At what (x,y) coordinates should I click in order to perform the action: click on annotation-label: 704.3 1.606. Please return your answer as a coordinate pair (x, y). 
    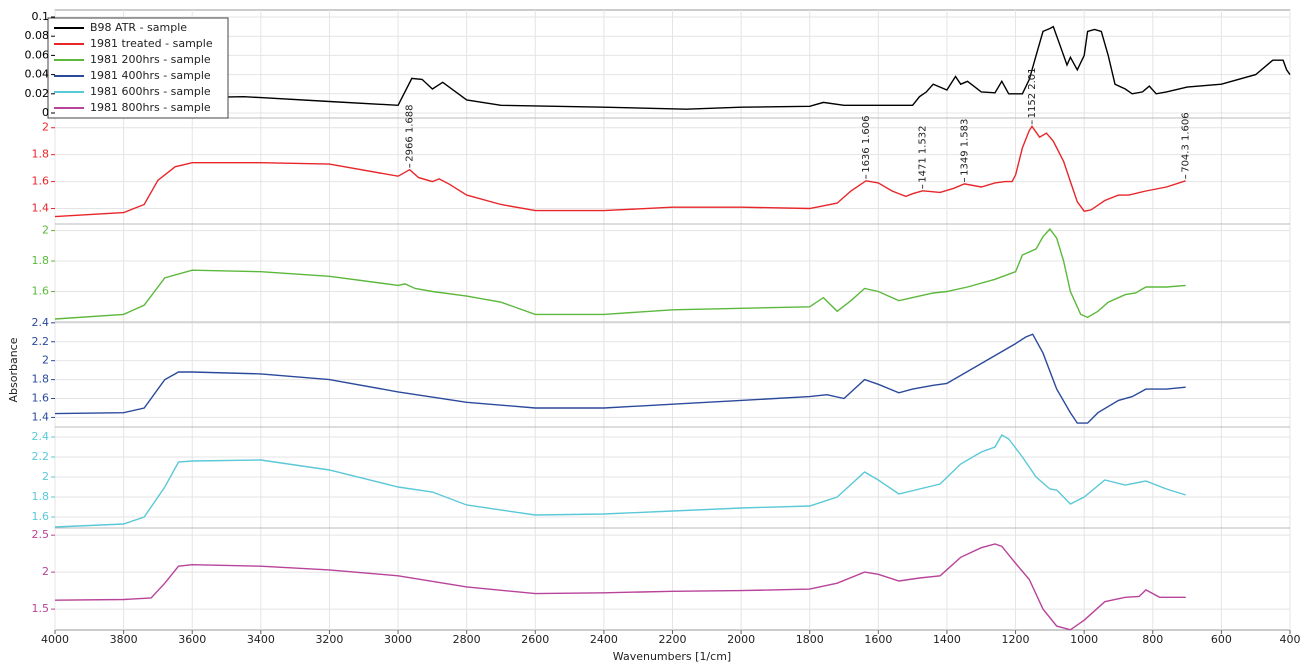
    Looking at the image, I should click on (1186, 142).